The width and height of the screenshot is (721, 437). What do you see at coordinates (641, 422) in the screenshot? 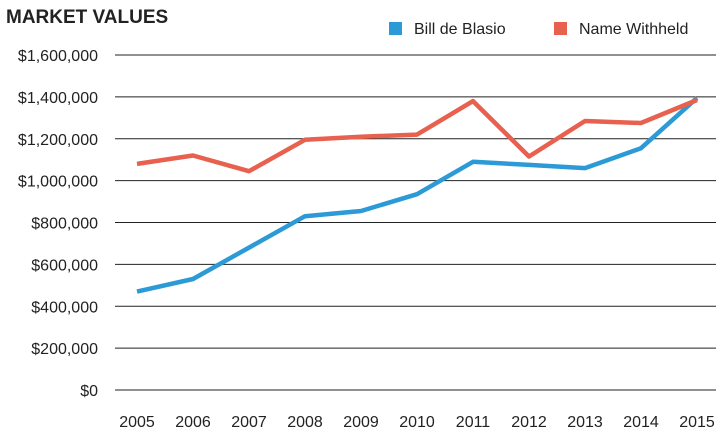
I see `x-tick-label: 2014` at bounding box center [641, 422].